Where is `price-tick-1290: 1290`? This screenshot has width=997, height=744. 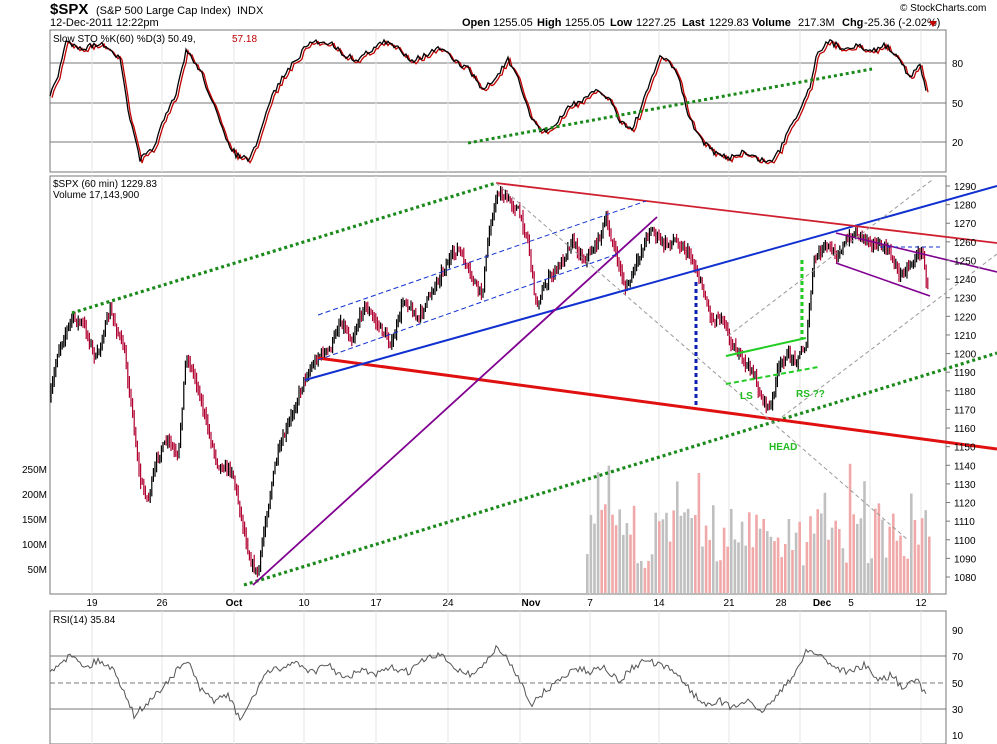 price-tick-1290: 1290 is located at coordinates (965, 187).